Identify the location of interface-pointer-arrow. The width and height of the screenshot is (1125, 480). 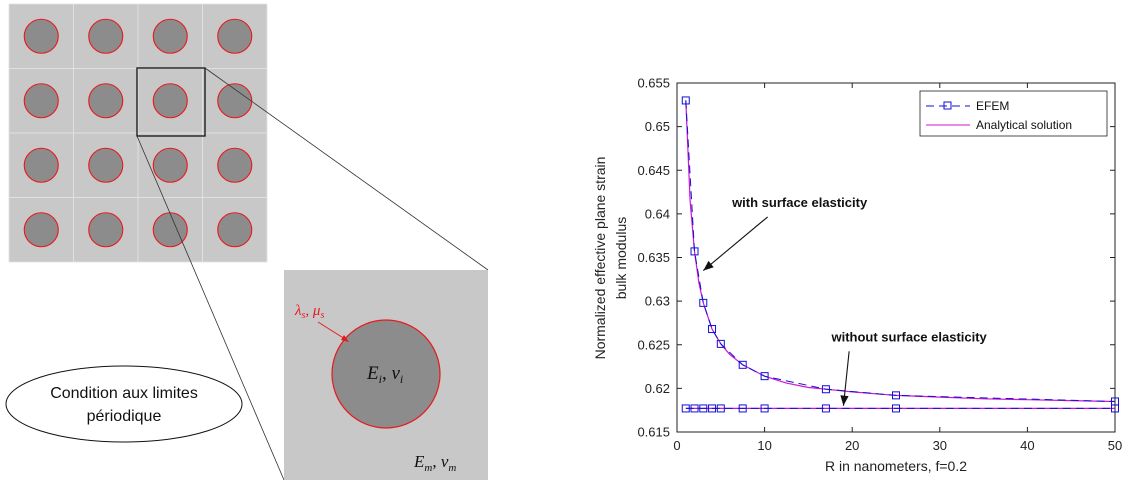
(331, 330).